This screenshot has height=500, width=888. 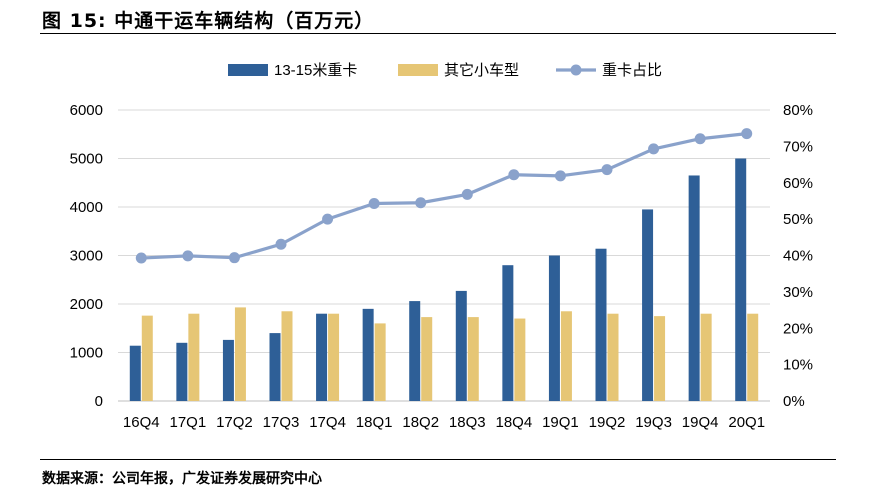 I want to click on x-tick-label: 18Q1, so click(x=374, y=422).